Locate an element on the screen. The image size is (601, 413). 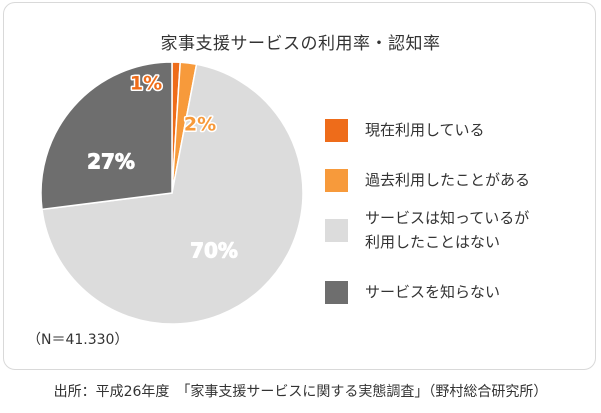
legend-item-not-aware: サービスを知らない is located at coordinates (412, 292).